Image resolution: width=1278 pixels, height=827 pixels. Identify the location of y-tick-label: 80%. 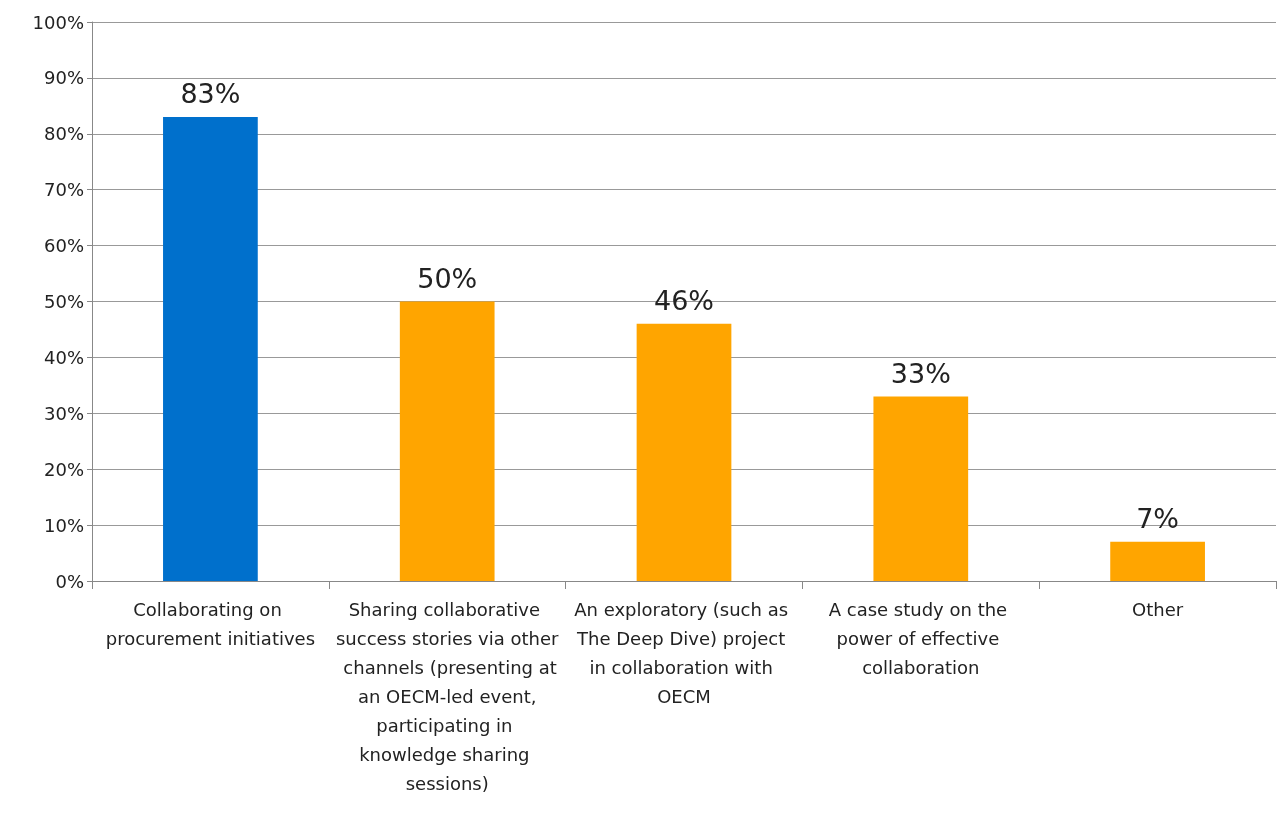
(63, 134).